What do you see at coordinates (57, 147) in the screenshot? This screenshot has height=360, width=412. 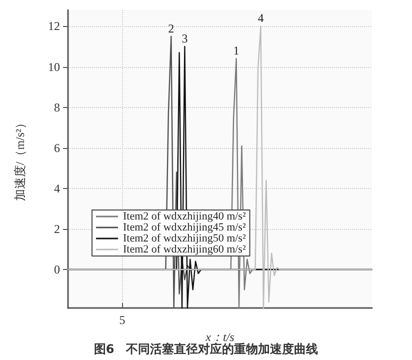 I see `y-tick-label: 6` at bounding box center [57, 147].